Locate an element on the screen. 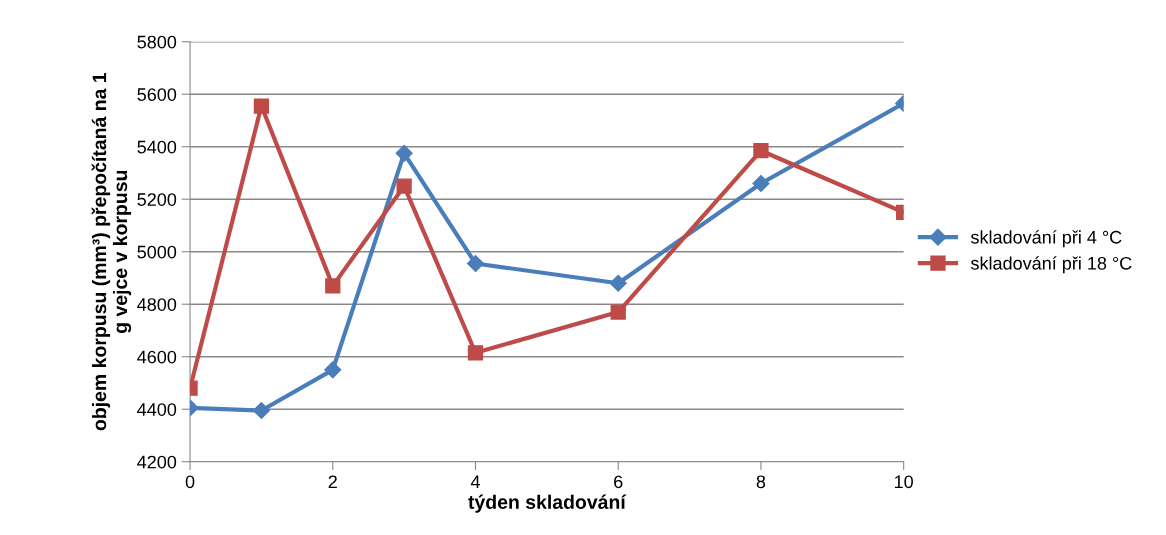 The image size is (1166, 535). x-tick-label: 10 is located at coordinates (903, 482).